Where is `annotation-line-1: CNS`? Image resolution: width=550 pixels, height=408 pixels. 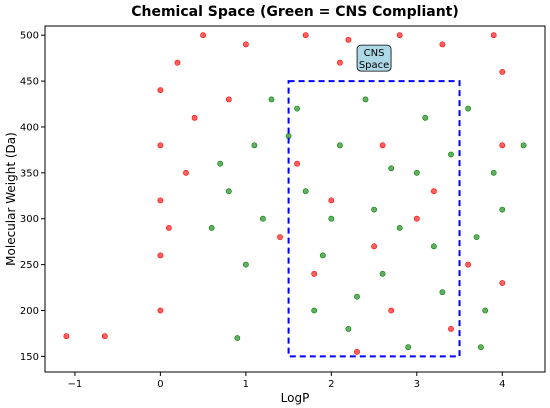 annotation-line-1: CNS is located at coordinates (374, 53).